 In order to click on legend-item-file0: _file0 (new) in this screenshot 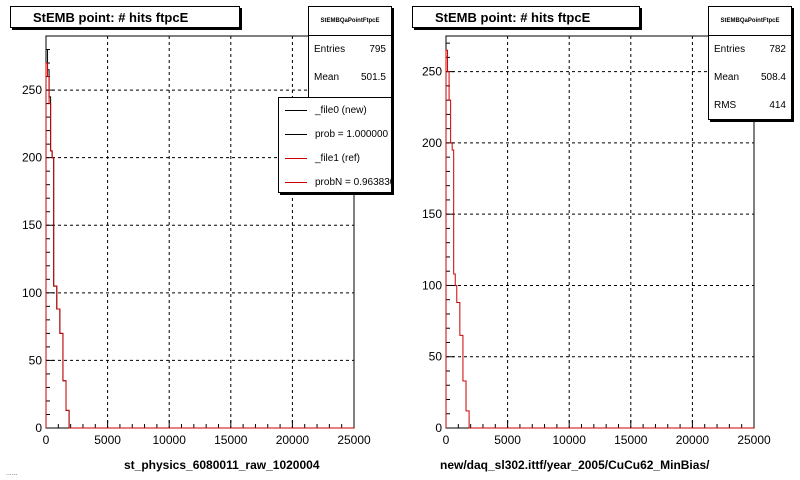, I will do `click(335, 110)`.